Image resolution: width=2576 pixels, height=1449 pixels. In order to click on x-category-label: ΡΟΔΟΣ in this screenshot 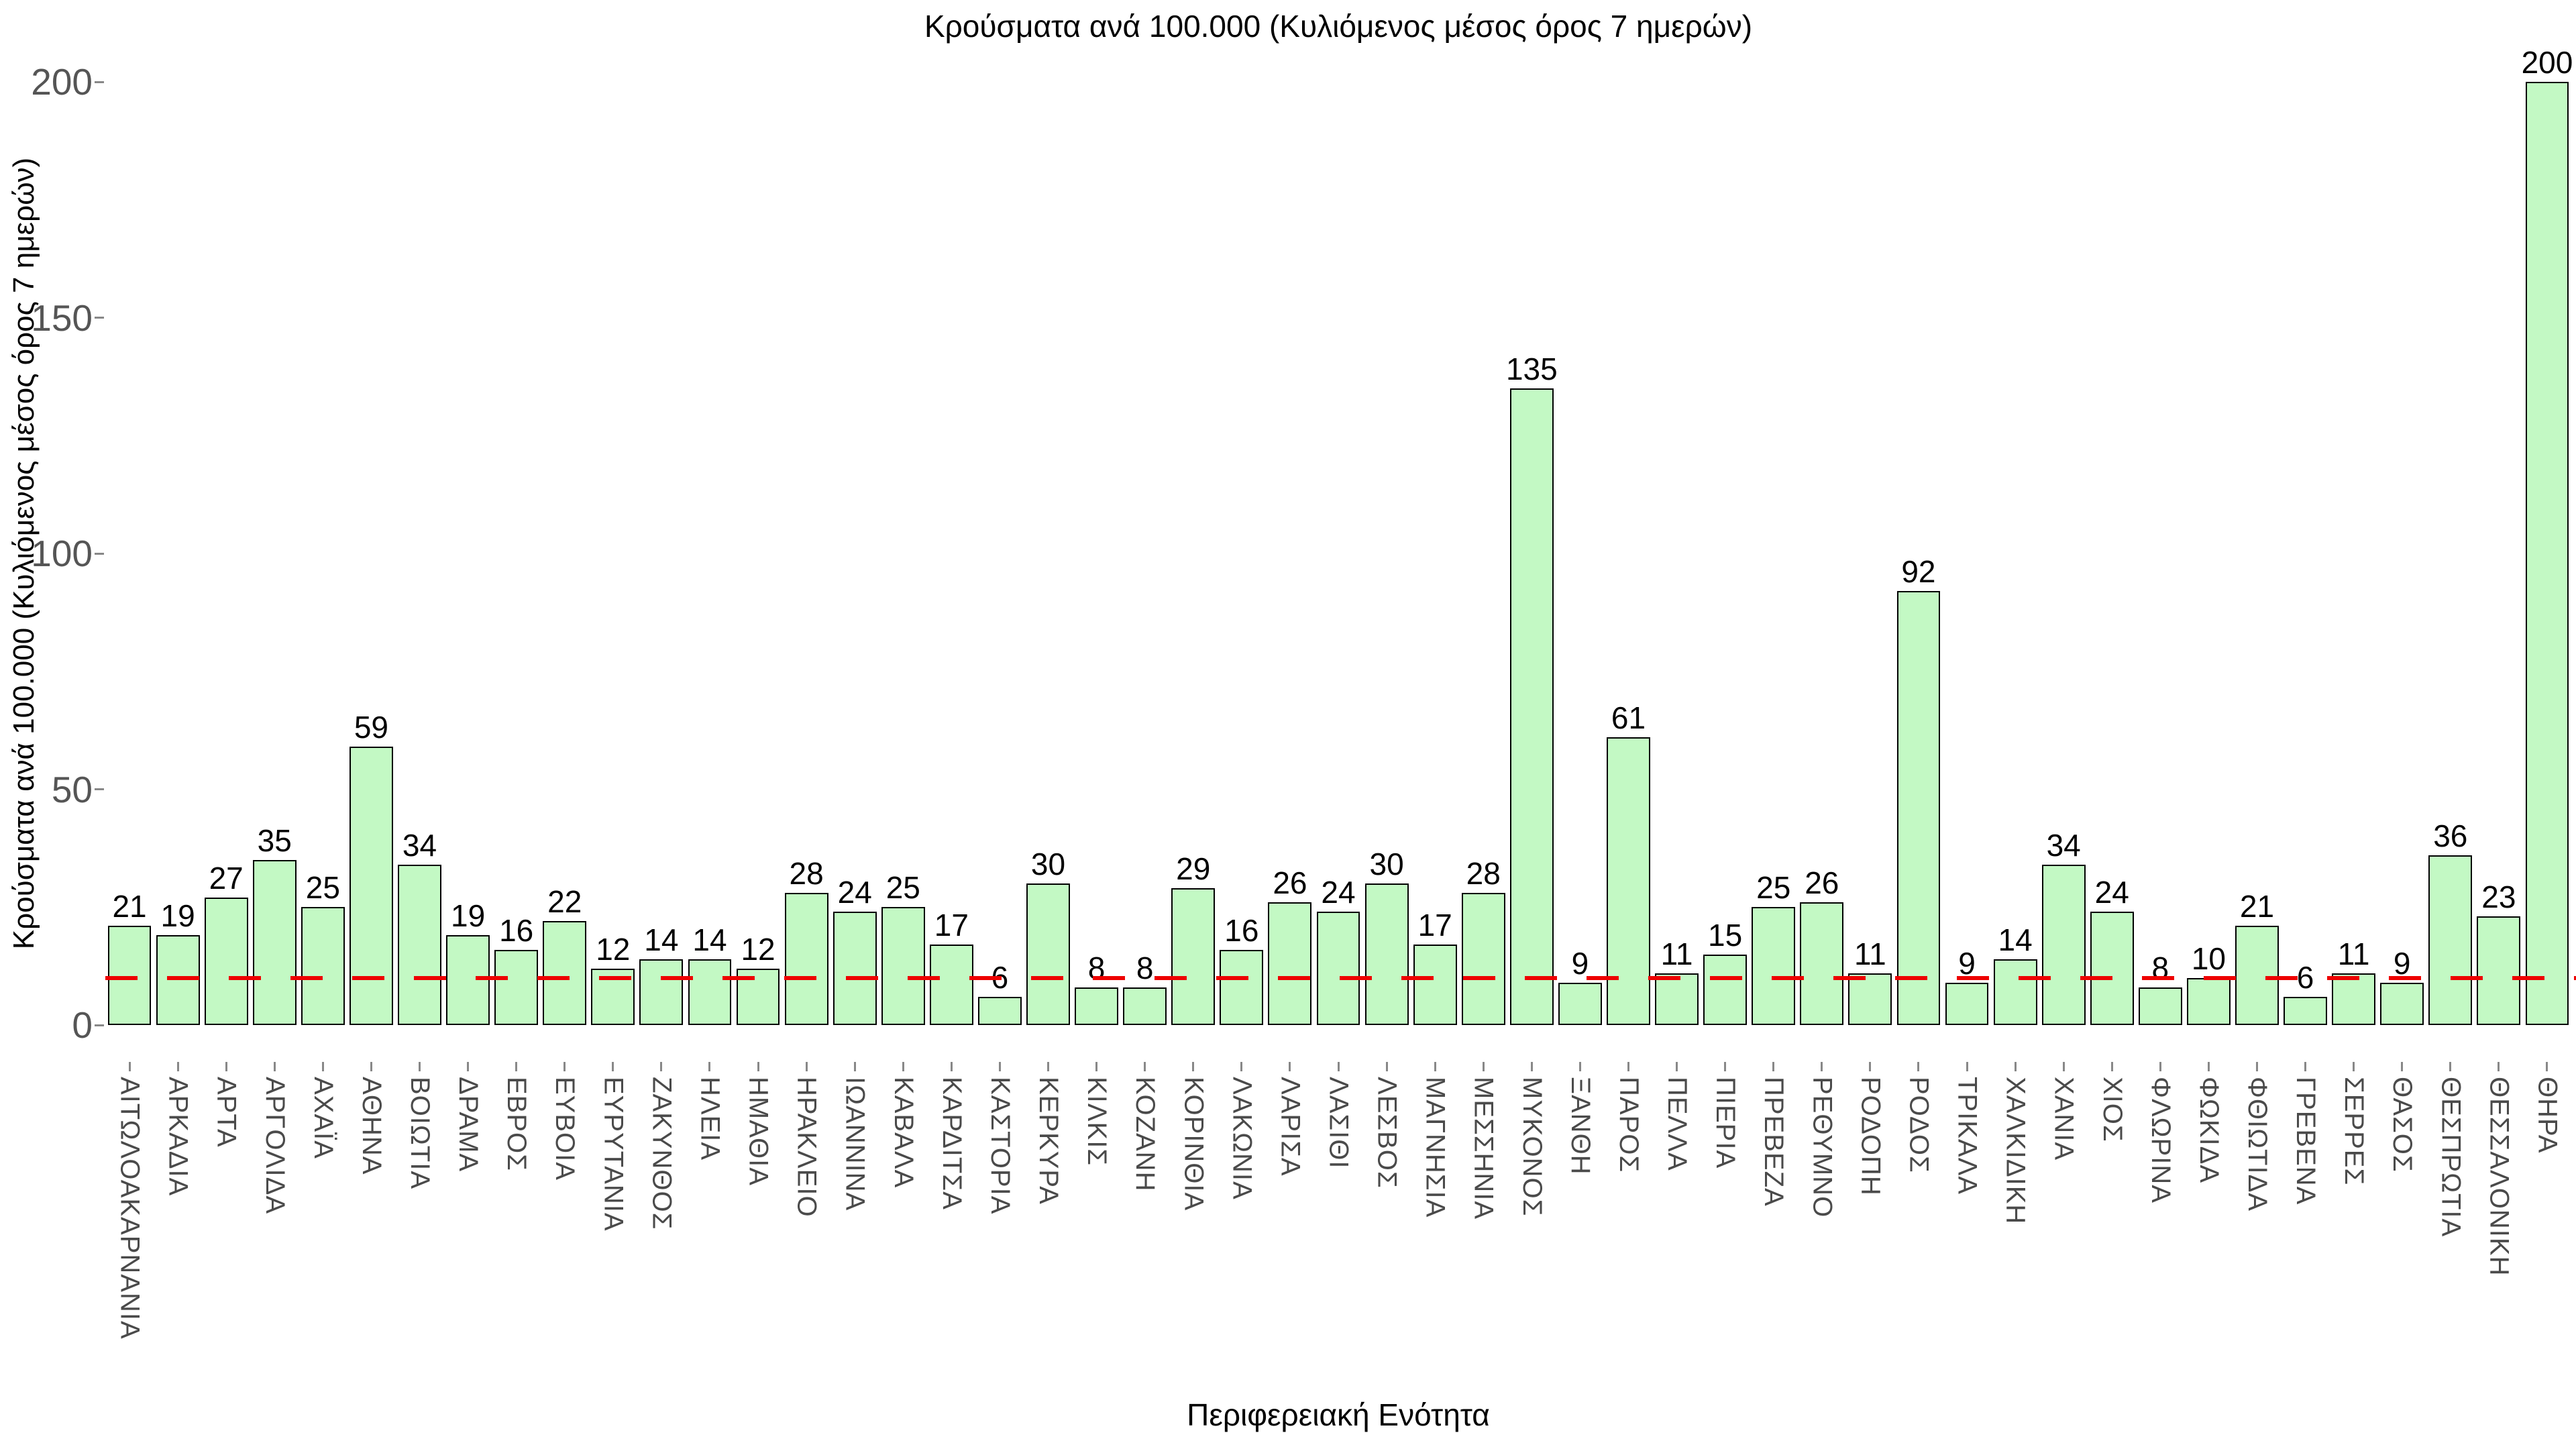, I will do `click(1919, 1125)`.